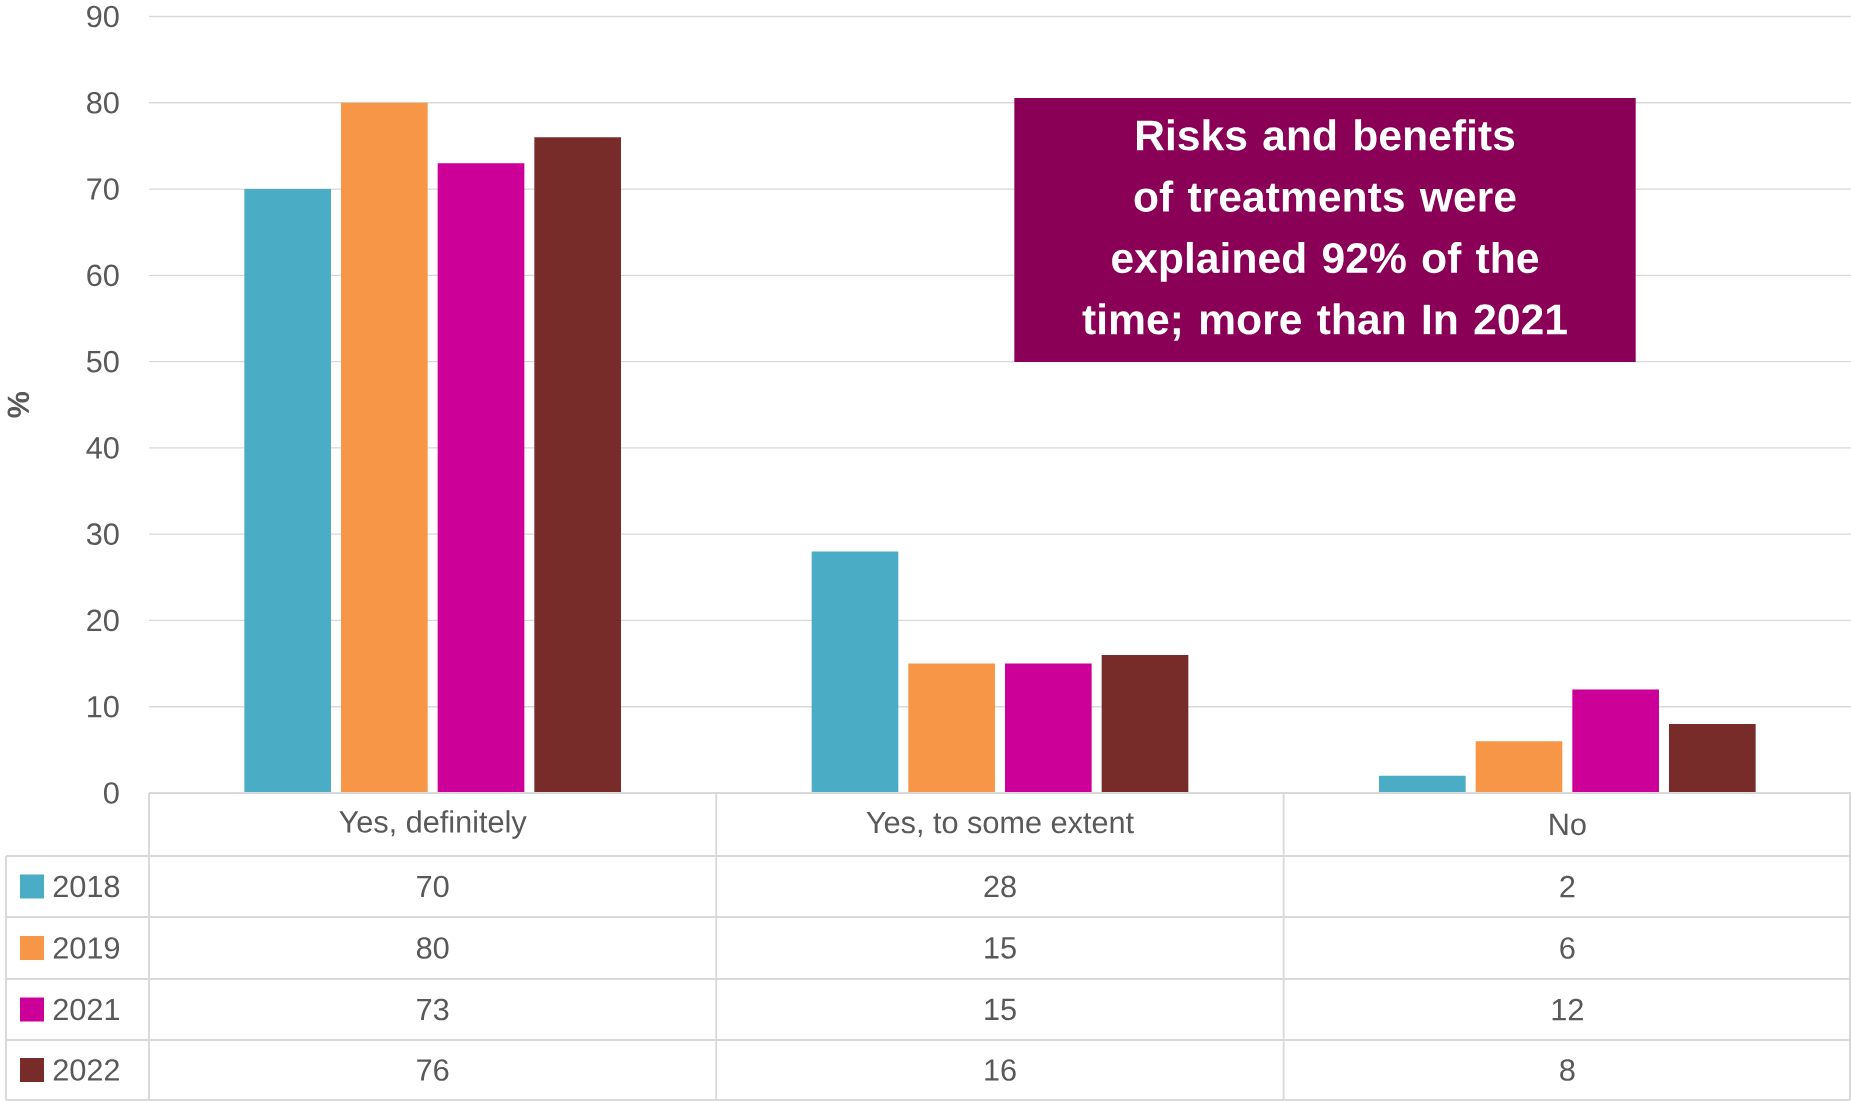  I want to click on y-tick-label: 10, so click(103, 706).